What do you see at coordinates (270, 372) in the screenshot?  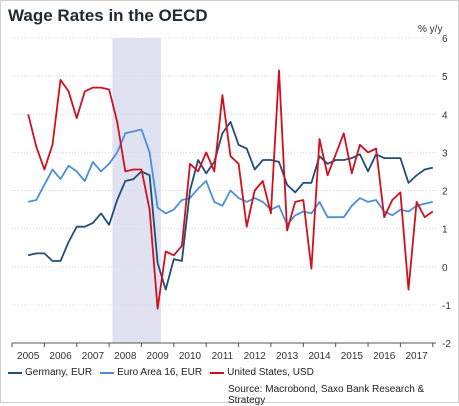 I see `legend-label-united-states: United States, USD` at bounding box center [270, 372].